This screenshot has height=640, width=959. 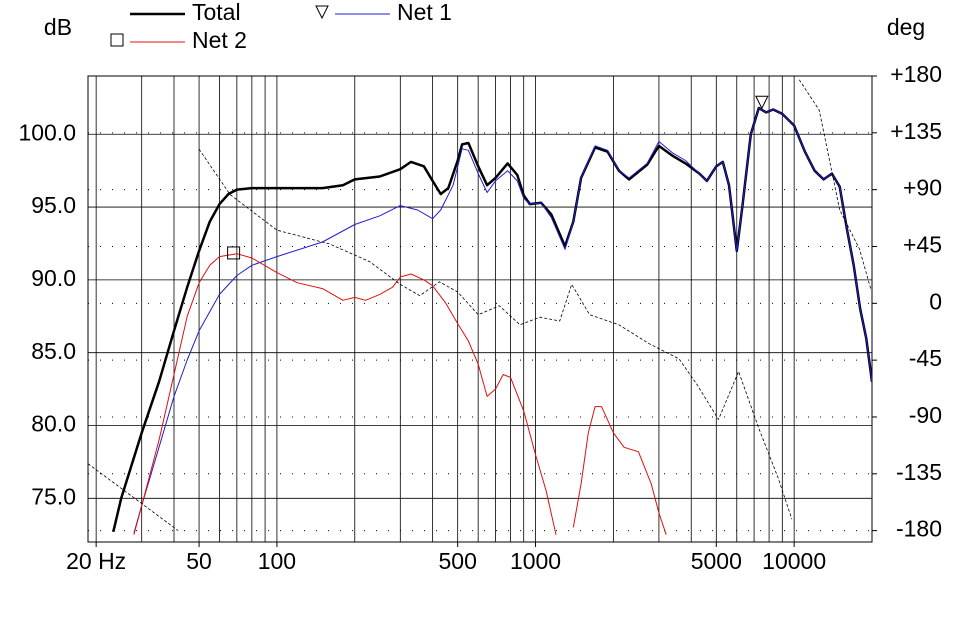 What do you see at coordinates (916, 131) in the screenshot?
I see `y2-tick-label: +135` at bounding box center [916, 131].